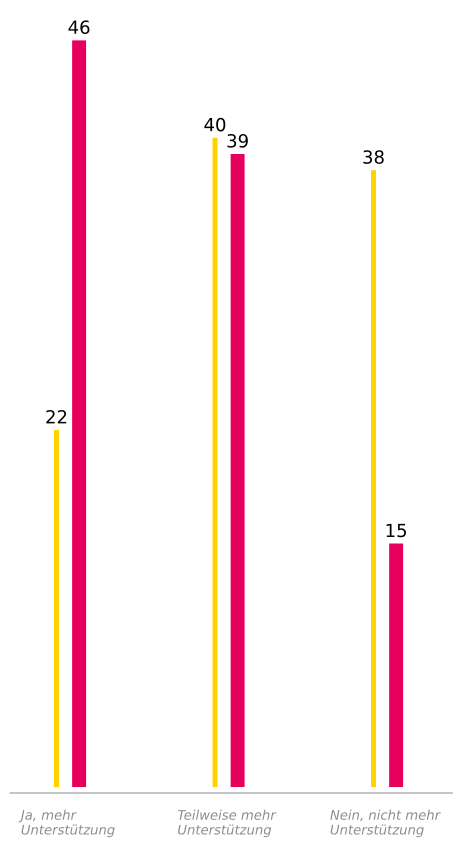 The image size is (453, 852). What do you see at coordinates (79, 27) in the screenshot?
I see `data-label: 46` at bounding box center [79, 27].